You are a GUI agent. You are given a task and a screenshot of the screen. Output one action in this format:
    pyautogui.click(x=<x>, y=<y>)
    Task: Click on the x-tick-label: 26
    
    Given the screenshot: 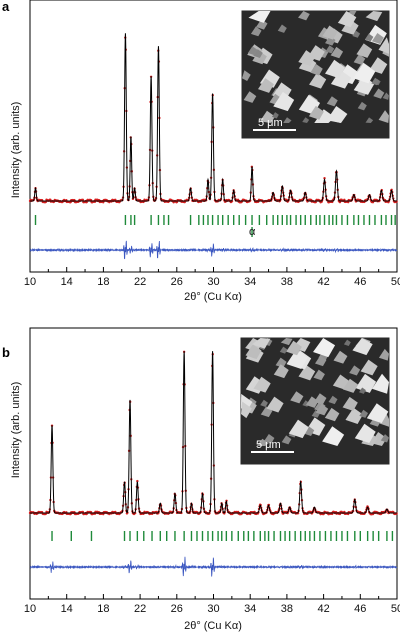 What is the action you would take?
    pyautogui.click(x=177, y=282)
    